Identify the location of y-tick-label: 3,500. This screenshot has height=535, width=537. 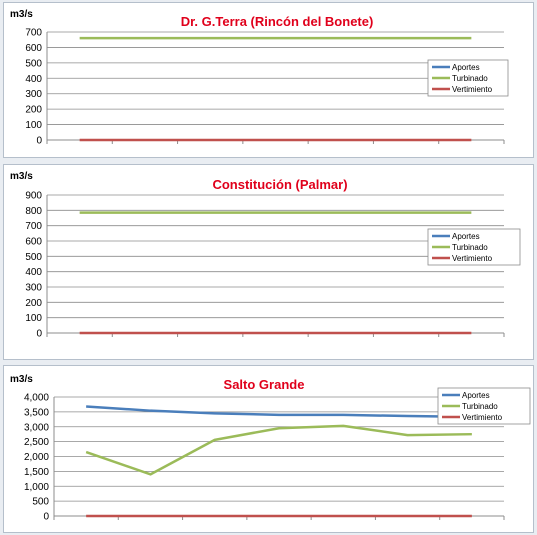
(36, 412).